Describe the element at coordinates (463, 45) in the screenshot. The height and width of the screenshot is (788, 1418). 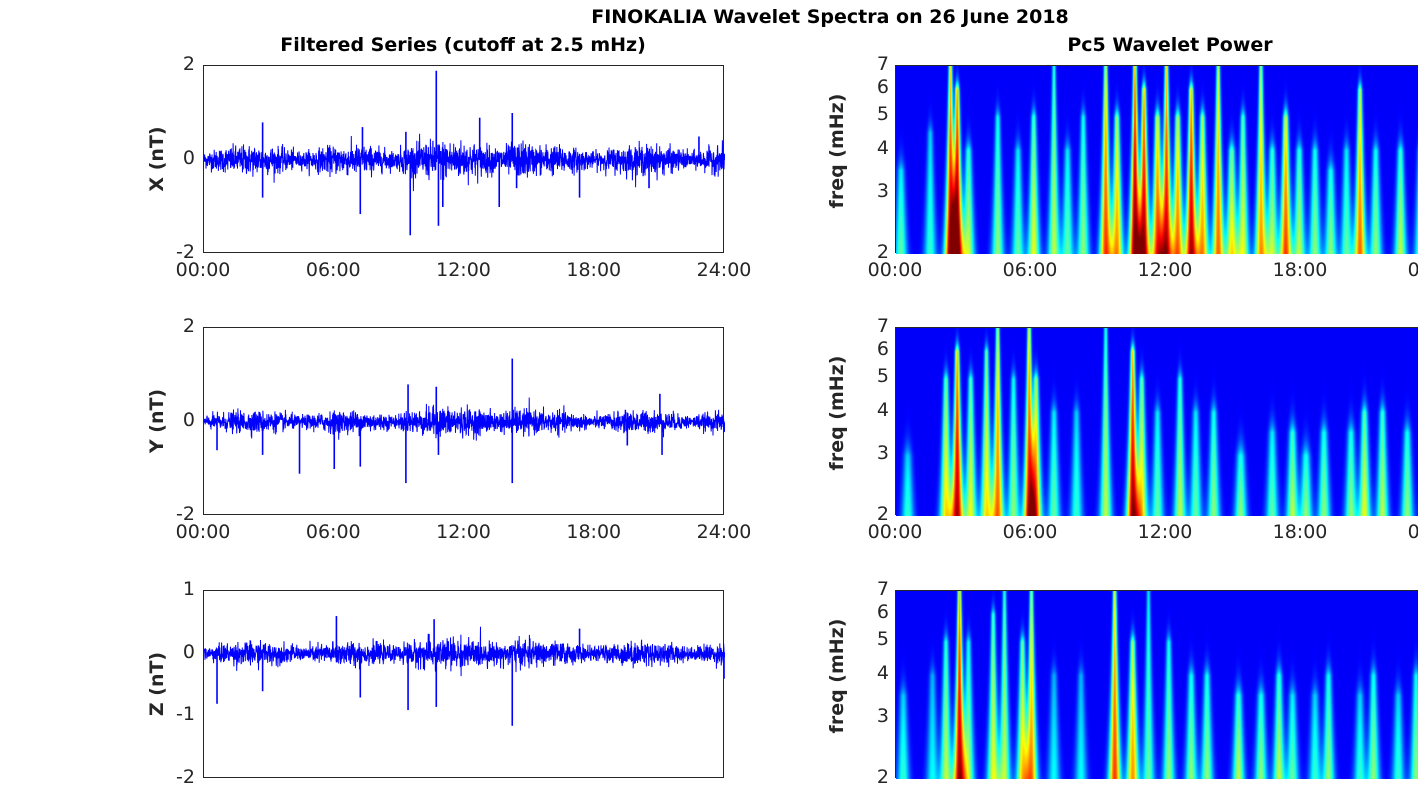
I see `left-column-title: Filtered Series (cutoff at 2.5 mHz)` at that location.